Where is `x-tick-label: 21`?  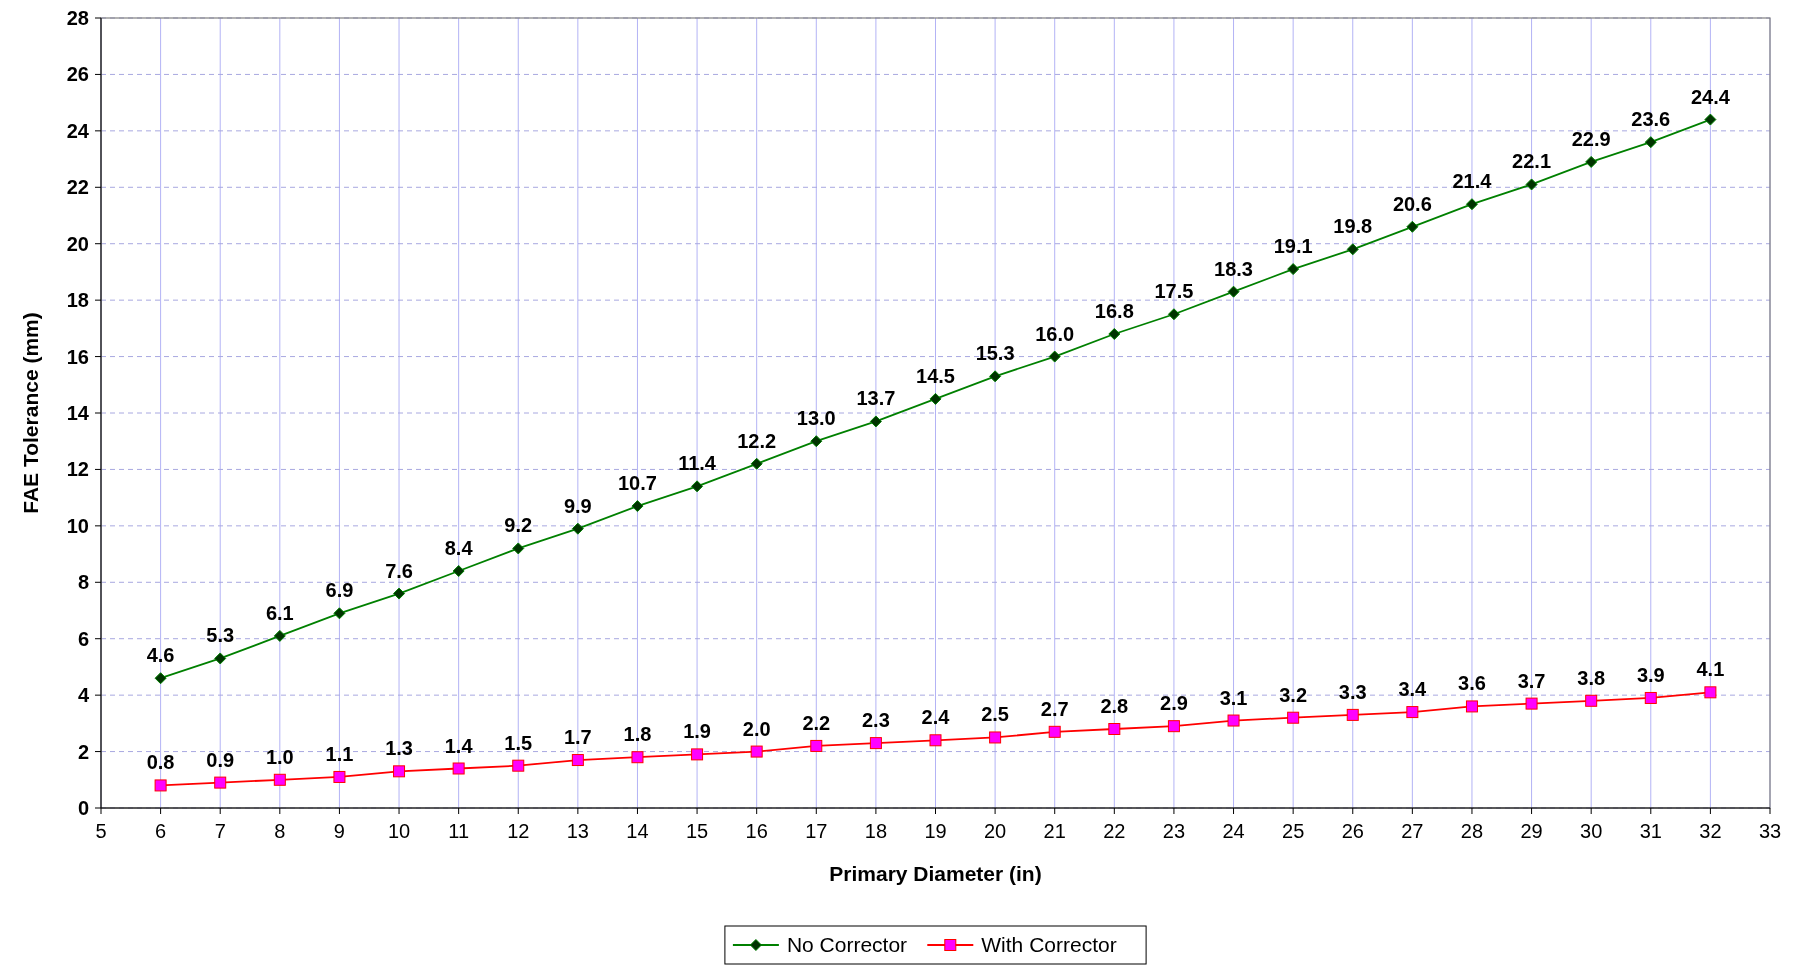
x-tick-label: 21 is located at coordinates (1054, 831).